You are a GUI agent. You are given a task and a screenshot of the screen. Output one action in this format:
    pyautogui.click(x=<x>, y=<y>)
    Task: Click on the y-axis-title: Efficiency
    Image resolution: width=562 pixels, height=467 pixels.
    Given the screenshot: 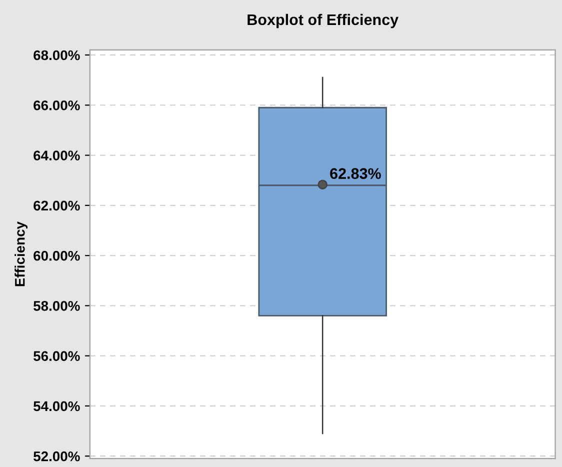 What is the action you would take?
    pyautogui.click(x=21, y=254)
    